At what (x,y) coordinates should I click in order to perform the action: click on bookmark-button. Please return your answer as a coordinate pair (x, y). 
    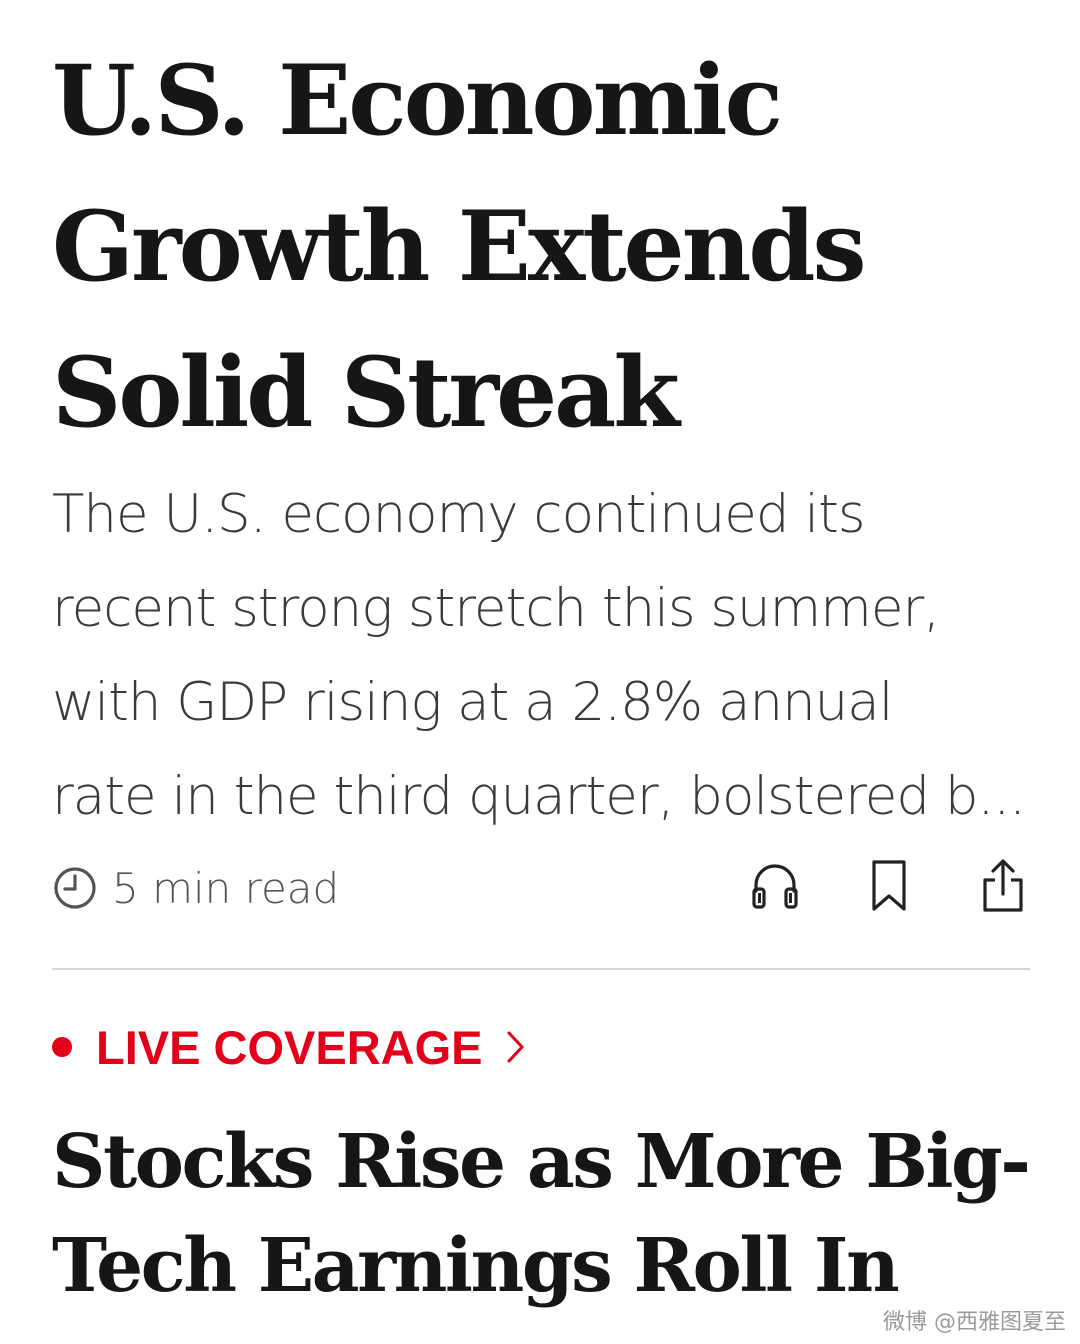
    Looking at the image, I should click on (889, 888).